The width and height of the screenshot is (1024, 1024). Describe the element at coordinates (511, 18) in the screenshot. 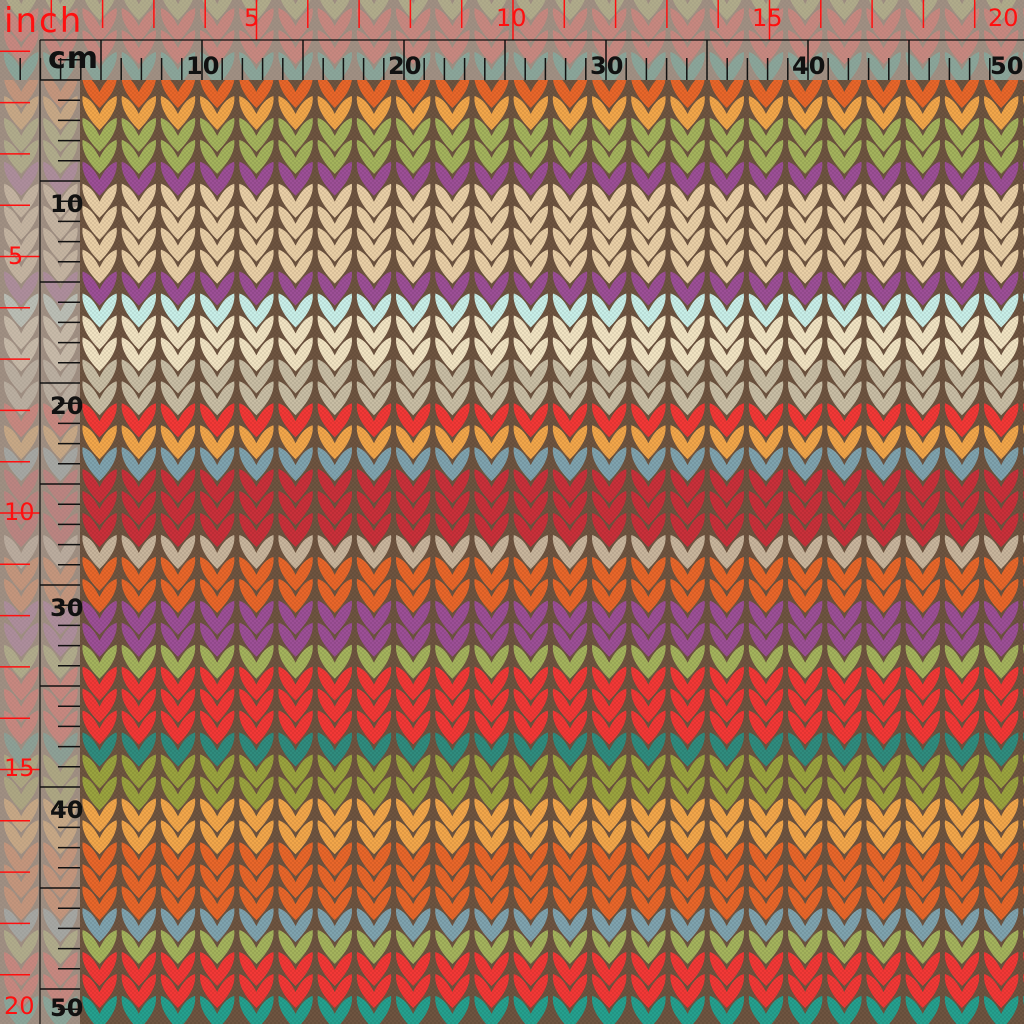

I see `inch-top-label: 10` at that location.